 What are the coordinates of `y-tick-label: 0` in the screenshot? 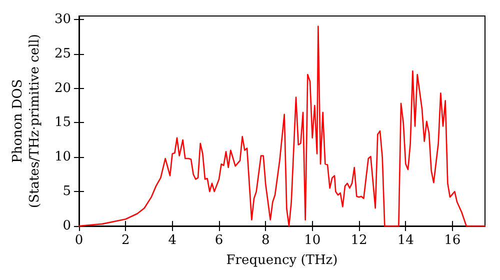 It's located at (66, 226).